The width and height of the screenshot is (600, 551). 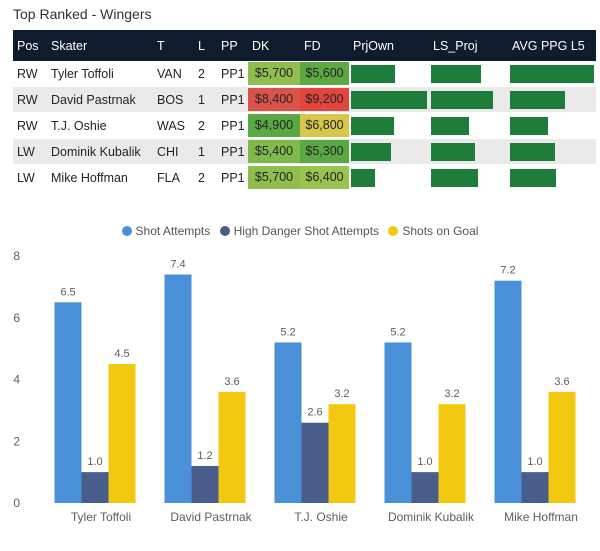 I want to click on dk-salary-value: $4,900, so click(x=274, y=125).